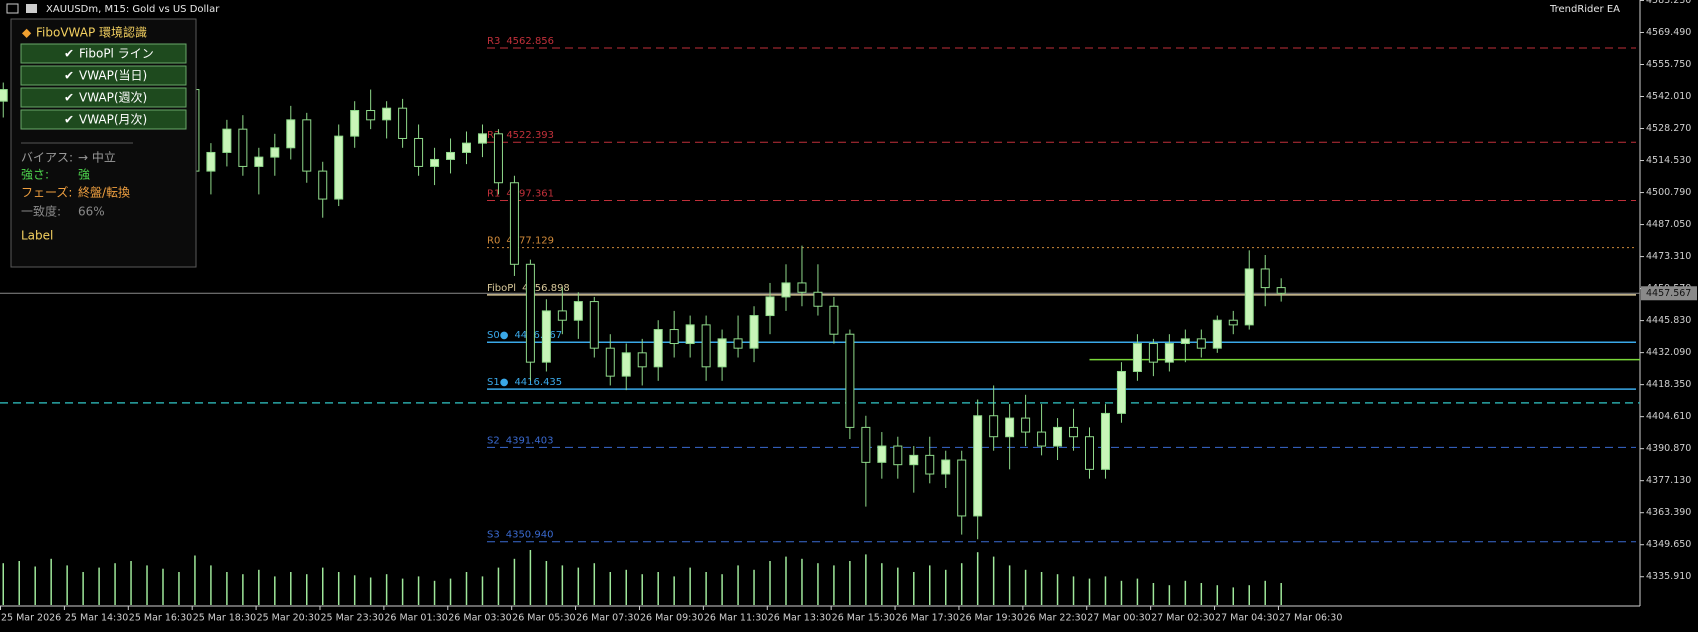 Image resolution: width=1698 pixels, height=632 pixels. What do you see at coordinates (1668, 320) in the screenshot?
I see `y-tick-label: 4445.830` at bounding box center [1668, 320].